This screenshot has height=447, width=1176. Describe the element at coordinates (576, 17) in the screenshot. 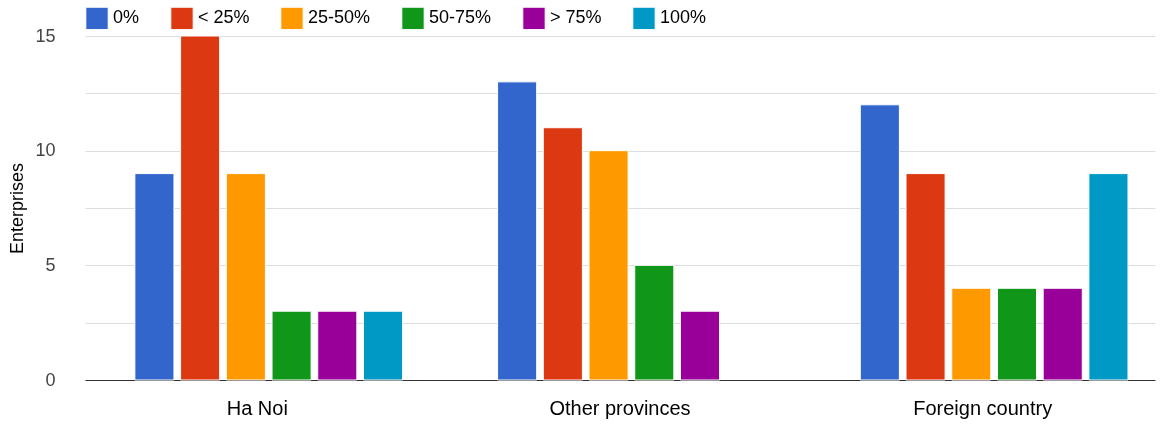

I see `legend-label: > 75%` at that location.